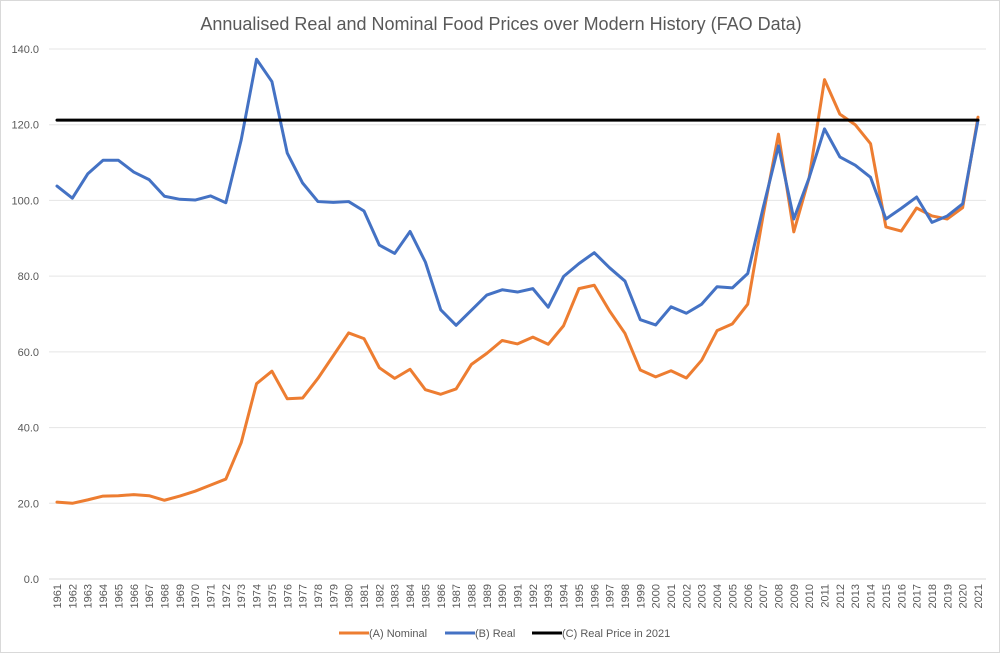  Describe the element at coordinates (733, 596) in the screenshot. I see `x-tick-label: 2005` at that location.